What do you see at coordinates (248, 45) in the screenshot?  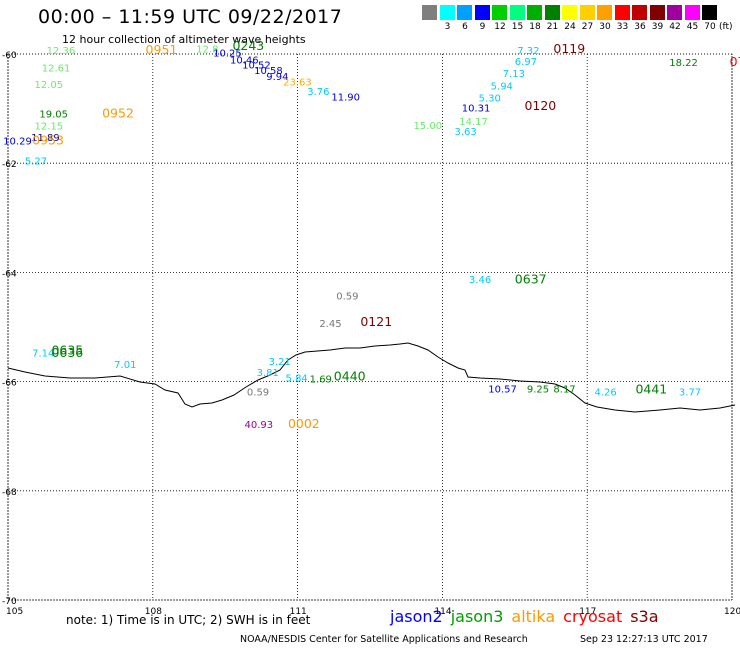 I see `pass-time-label: 0243` at bounding box center [248, 45].